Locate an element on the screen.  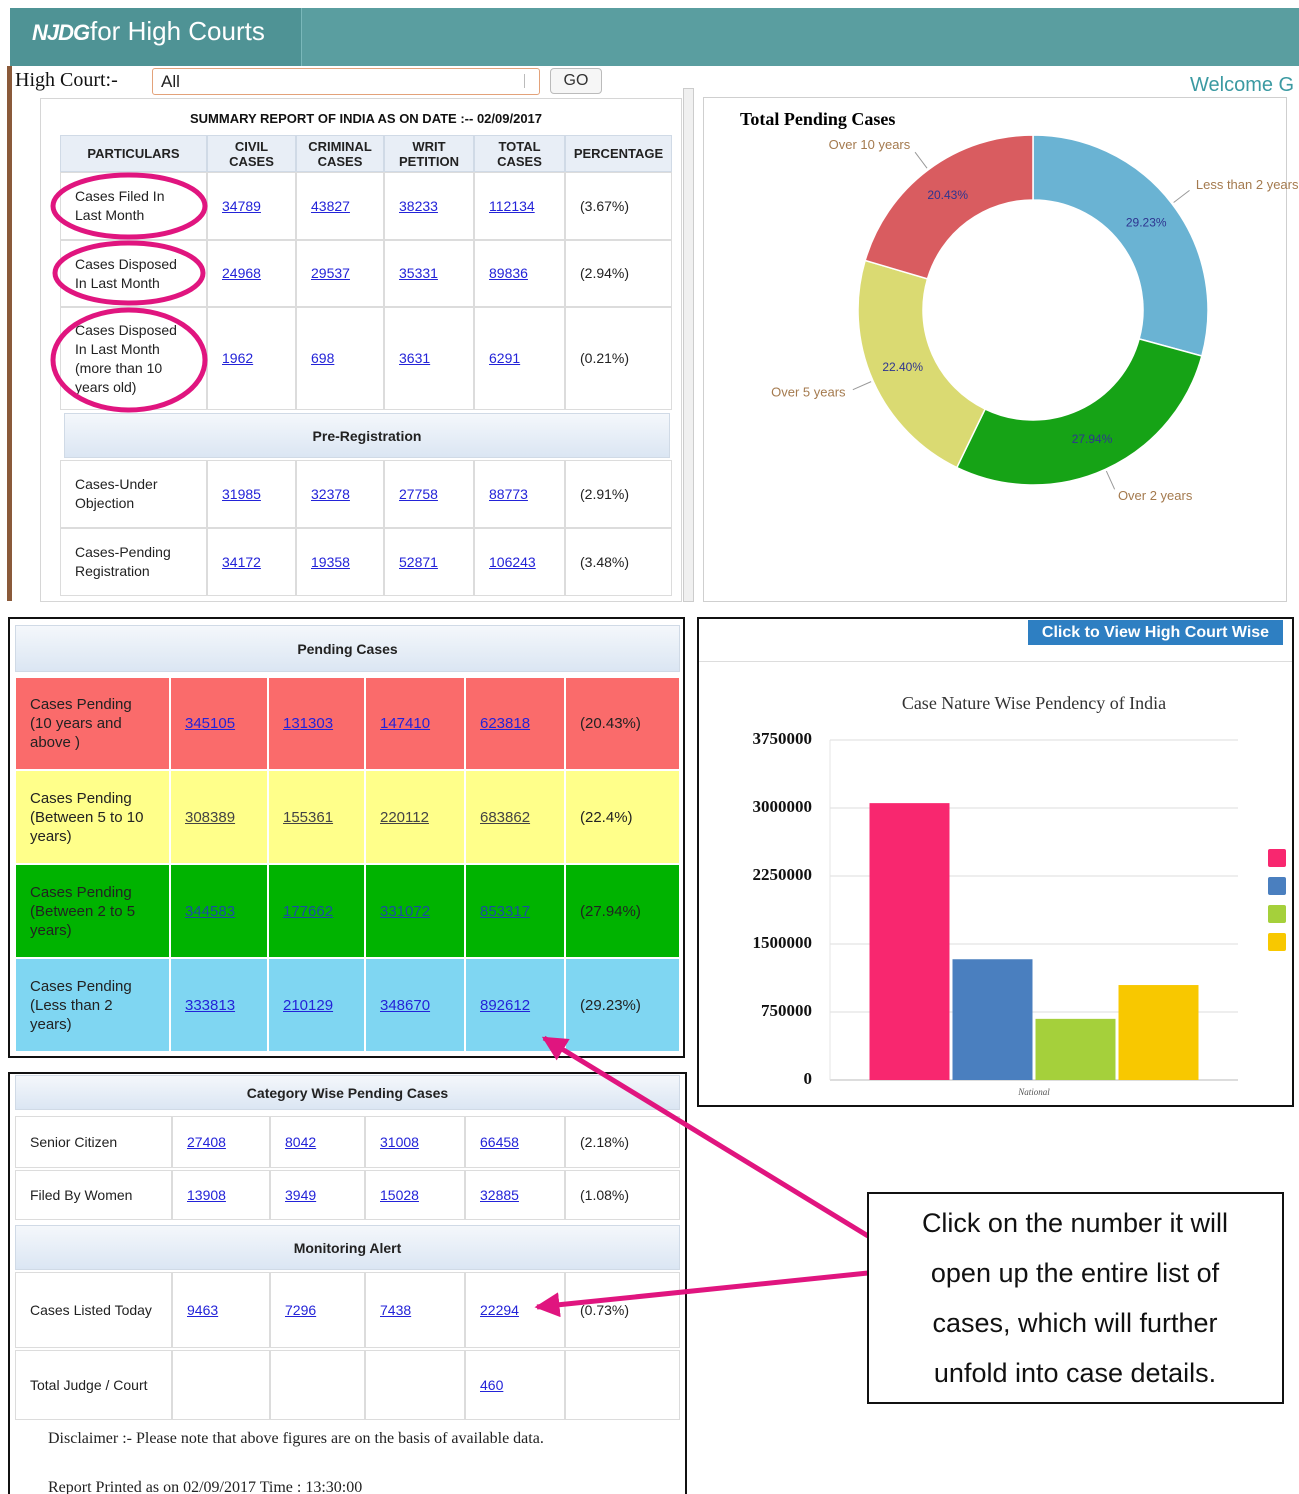
table-cell: Cases Pending (10 years and above ) is located at coordinates (92, 723).